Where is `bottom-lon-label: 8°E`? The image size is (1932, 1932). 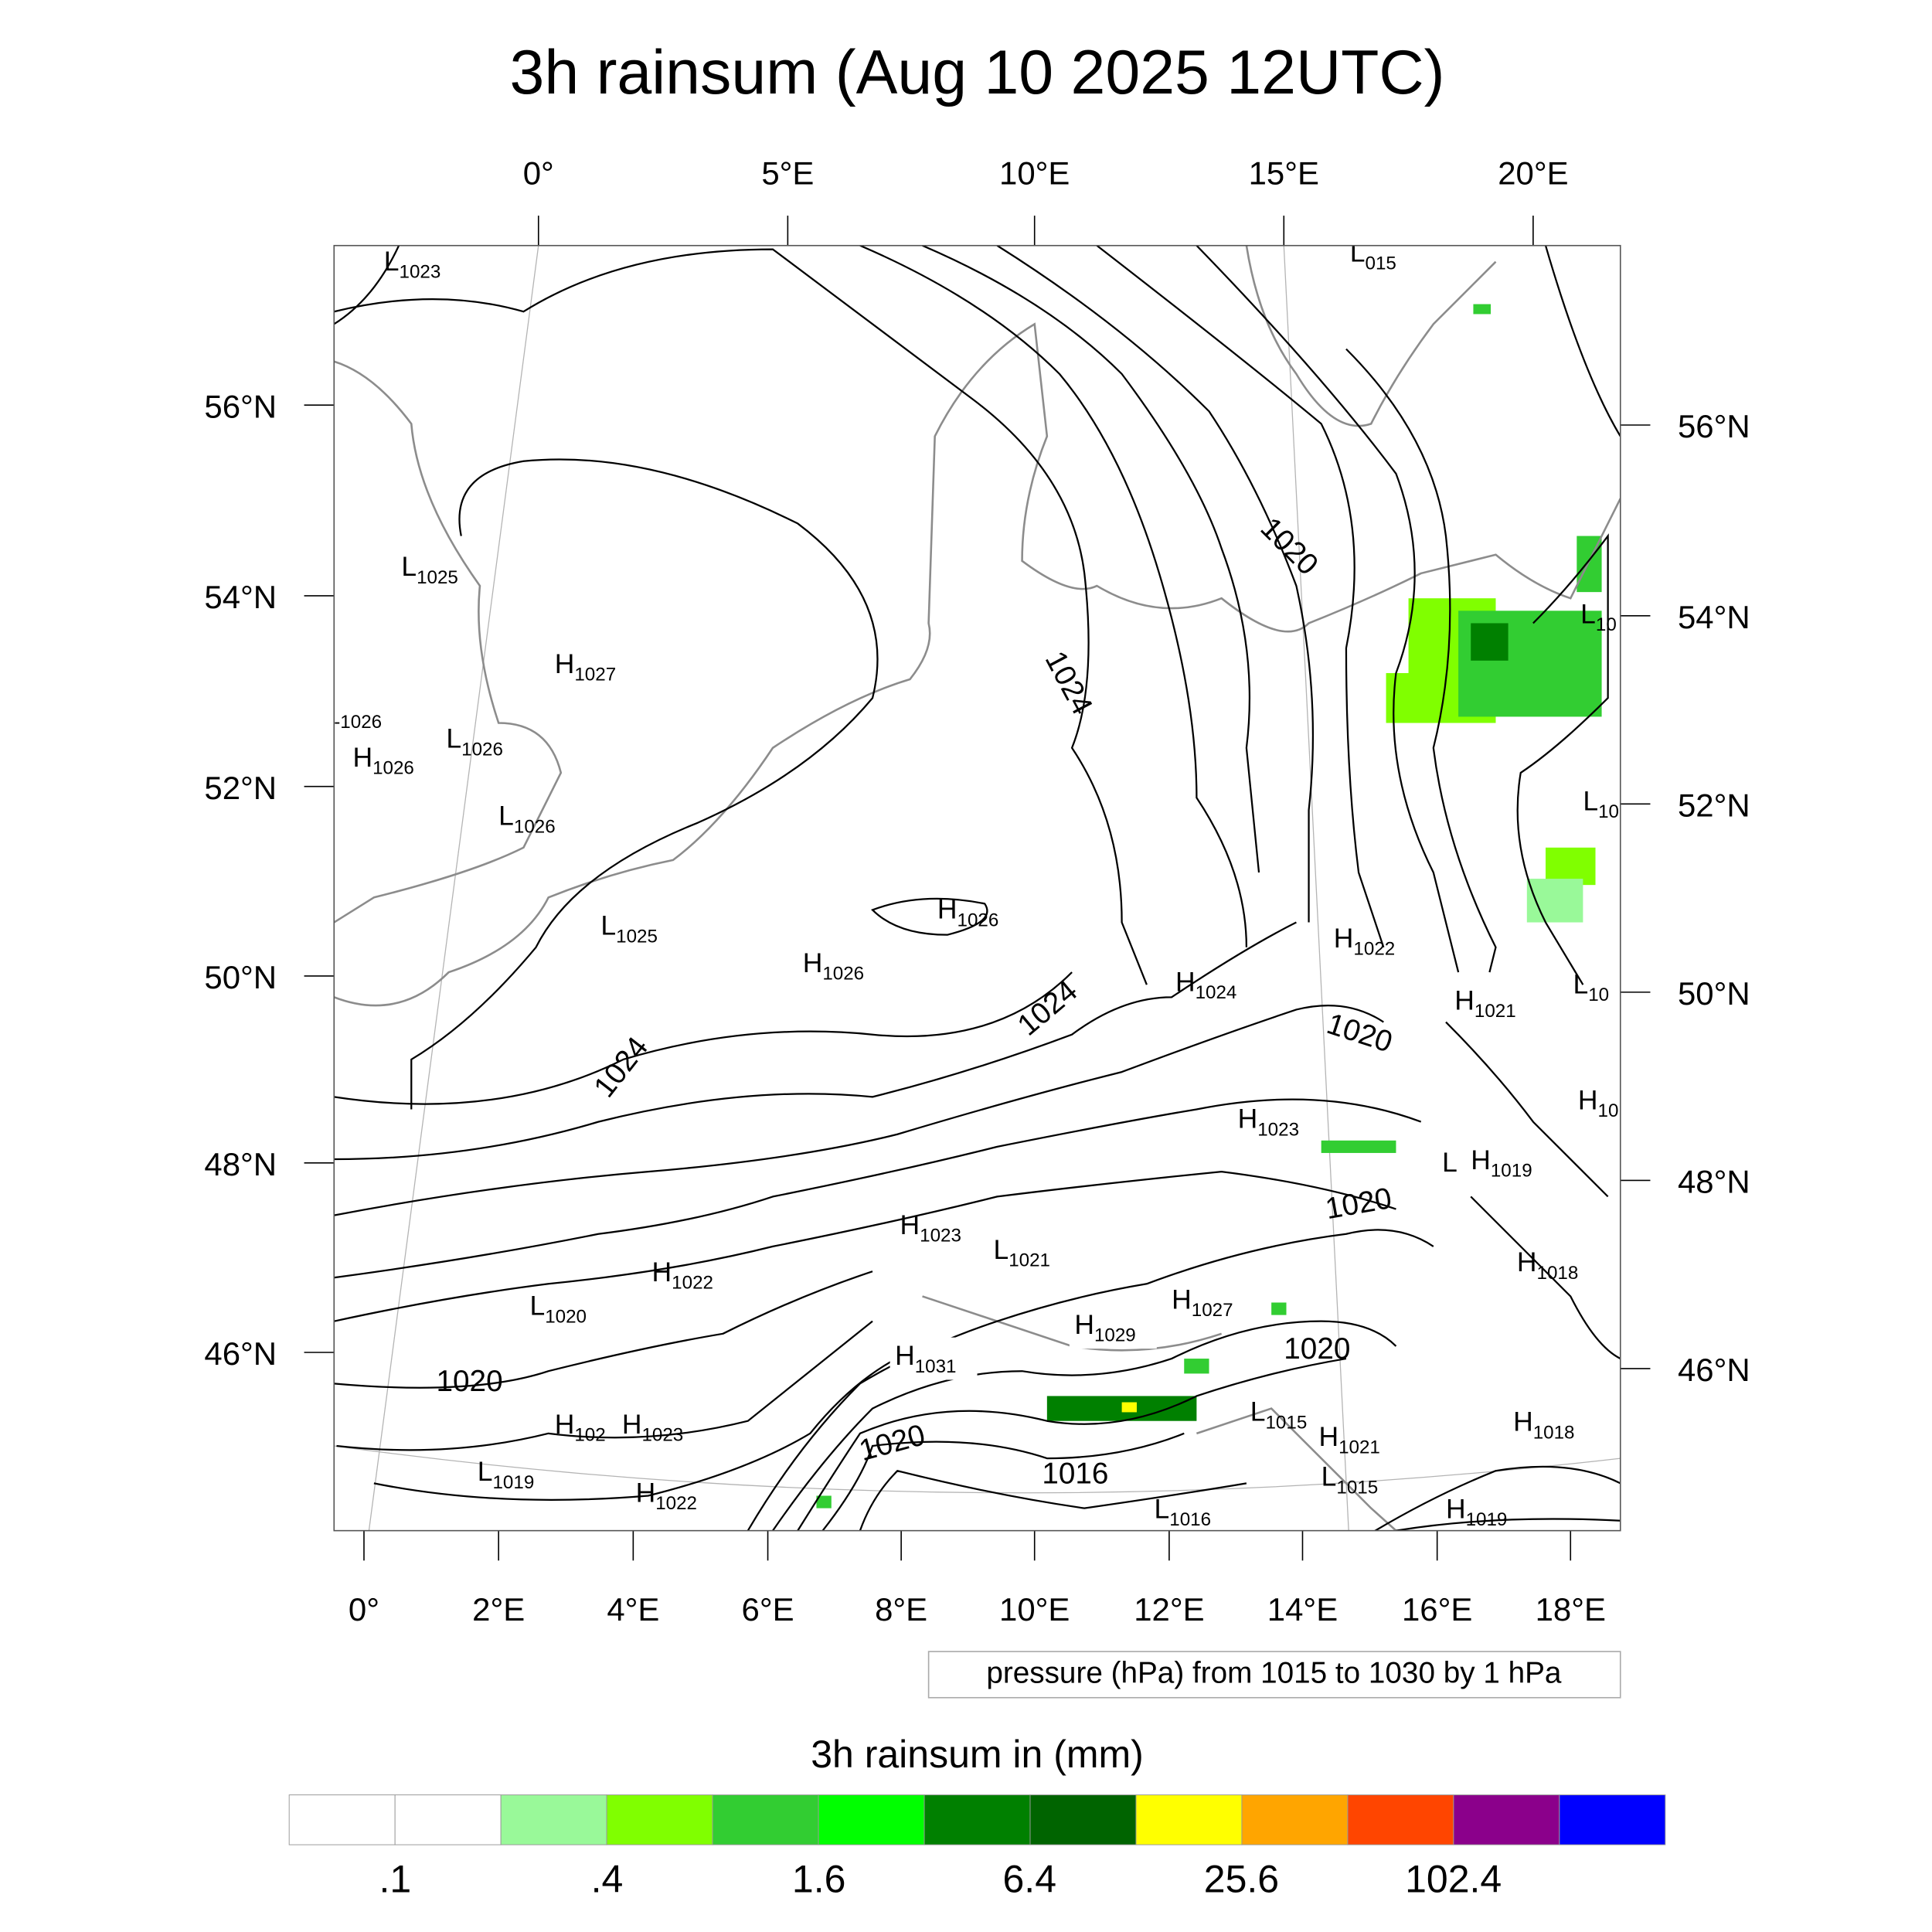 bottom-lon-label: 8°E is located at coordinates (901, 1610).